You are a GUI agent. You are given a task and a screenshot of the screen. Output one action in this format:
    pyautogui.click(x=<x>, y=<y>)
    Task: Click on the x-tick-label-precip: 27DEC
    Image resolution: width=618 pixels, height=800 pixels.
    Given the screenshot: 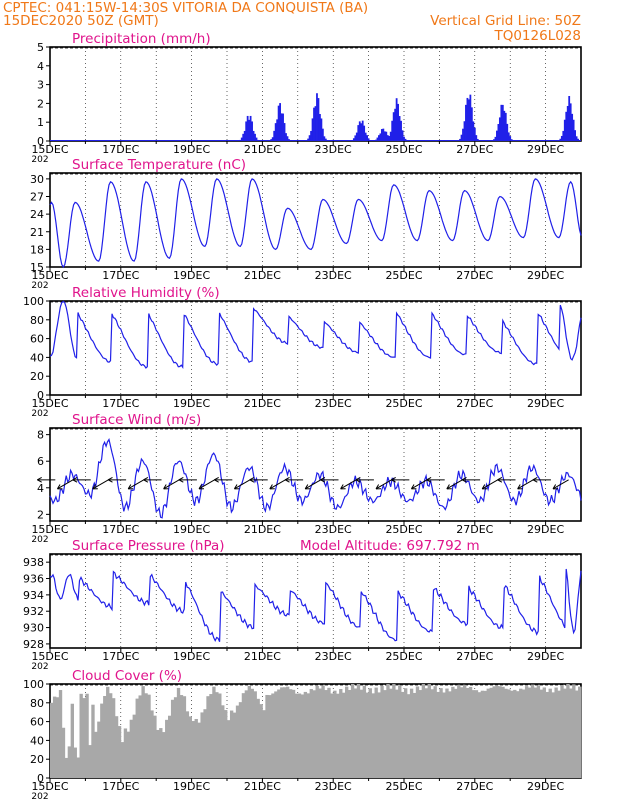 What is the action you would take?
    pyautogui.click(x=474, y=149)
    